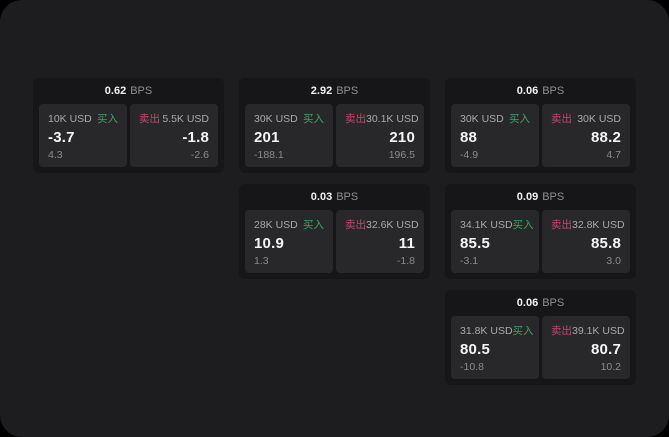 The image size is (669, 437). Describe the element at coordinates (392, 118) in the screenshot. I see `sell-amount: 30.1K USD` at that location.